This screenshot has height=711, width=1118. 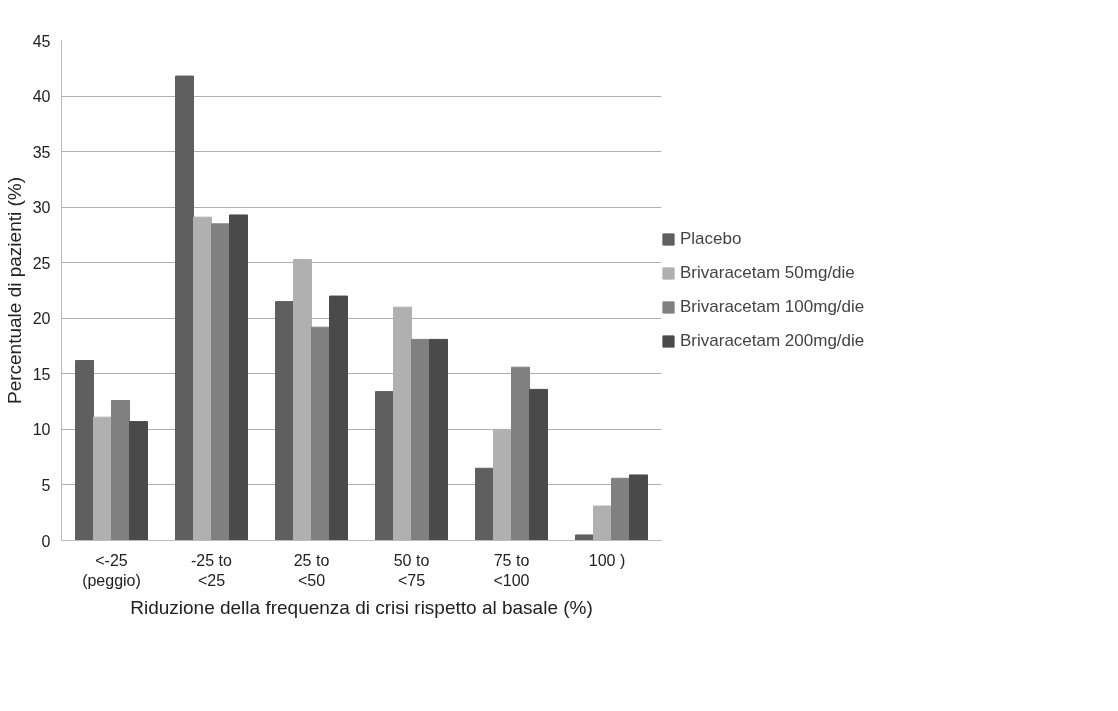 I want to click on x-tick-label: -25 to <25, so click(x=212, y=570).